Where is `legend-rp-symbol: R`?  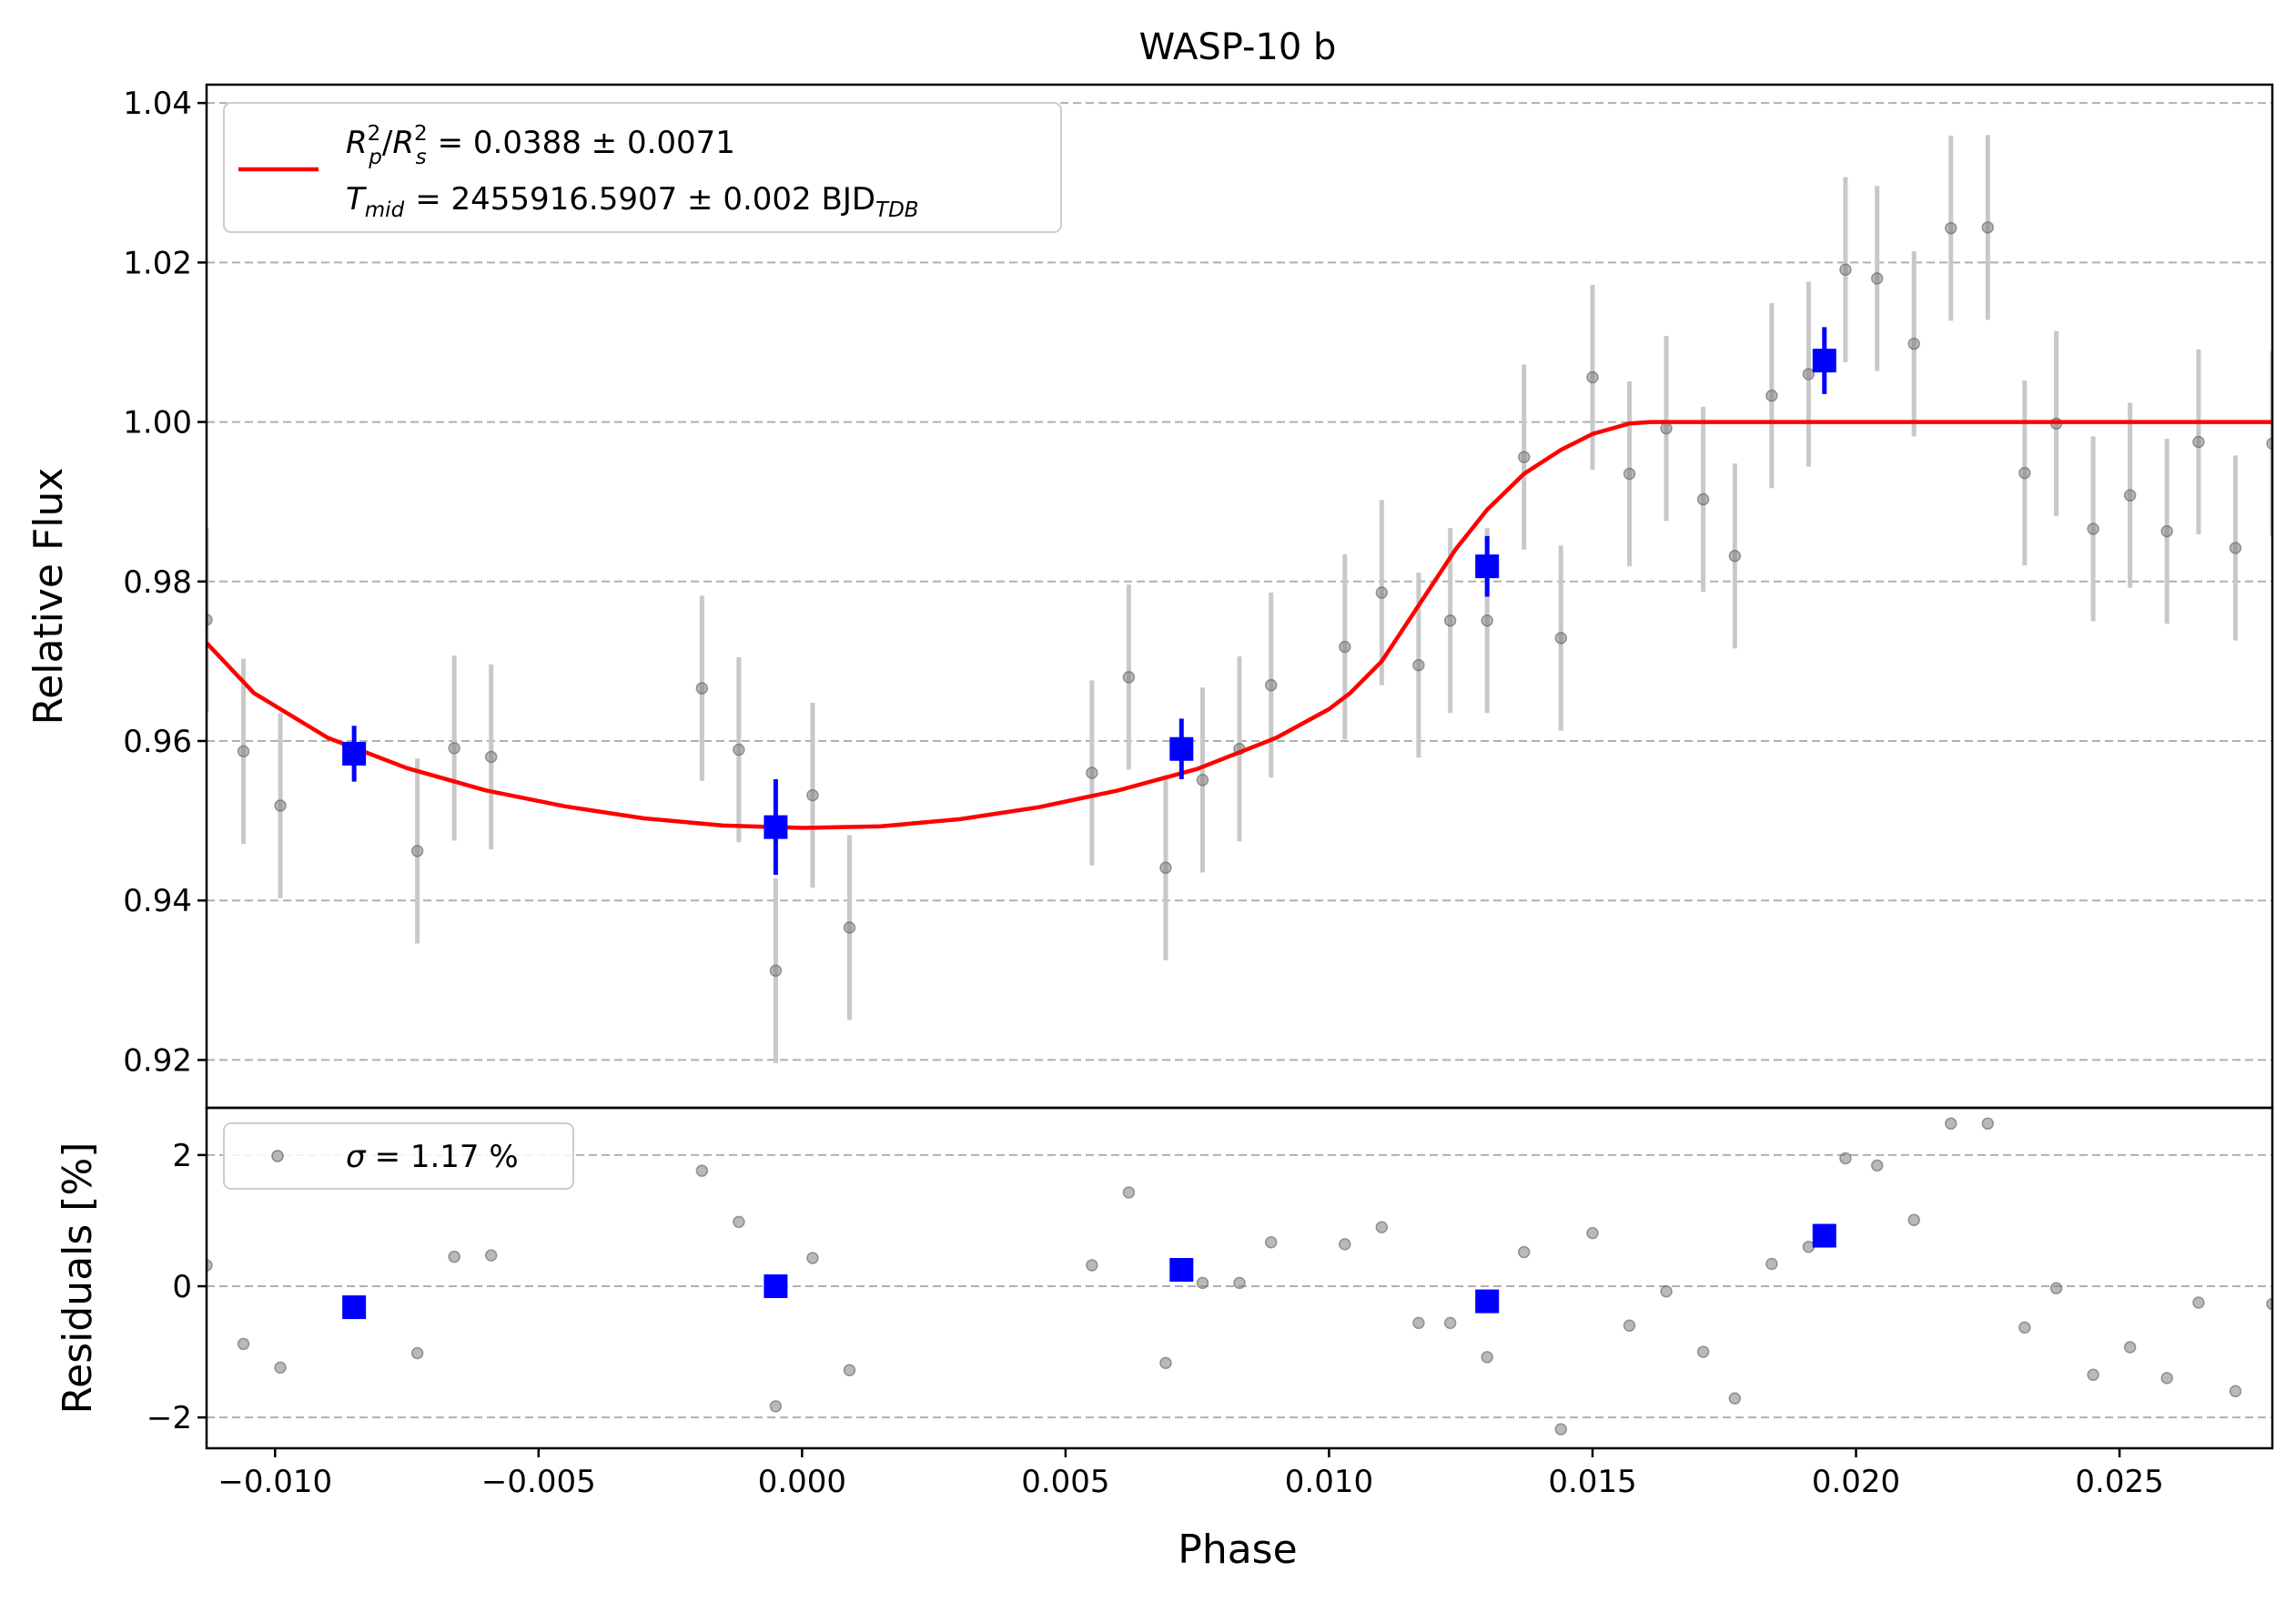
legend-rp-symbol: R is located at coordinates (357, 143).